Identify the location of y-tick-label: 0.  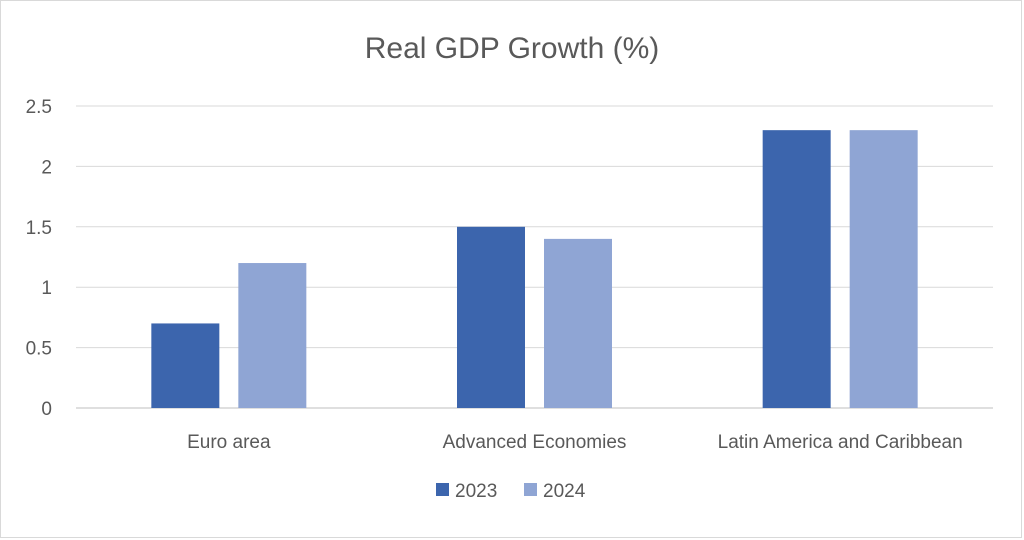
(46, 409).